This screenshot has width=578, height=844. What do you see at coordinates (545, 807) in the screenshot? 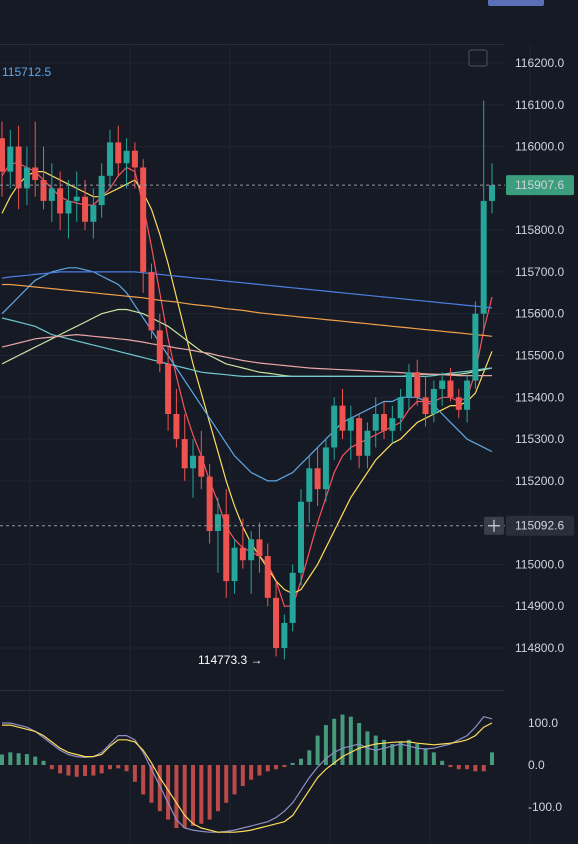
I see `oscillator-tick-label: -100.0` at bounding box center [545, 807].